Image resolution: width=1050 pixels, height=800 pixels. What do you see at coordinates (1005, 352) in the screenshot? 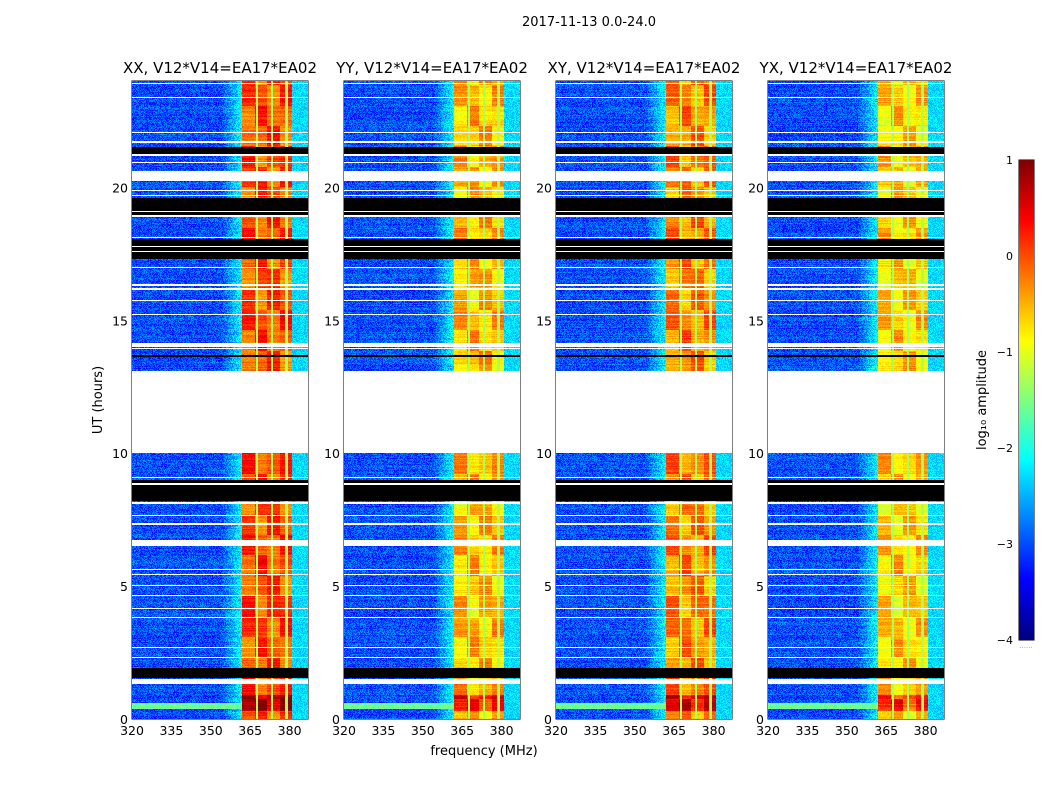
I see `colorbar-tick-label: −1` at bounding box center [1005, 352].